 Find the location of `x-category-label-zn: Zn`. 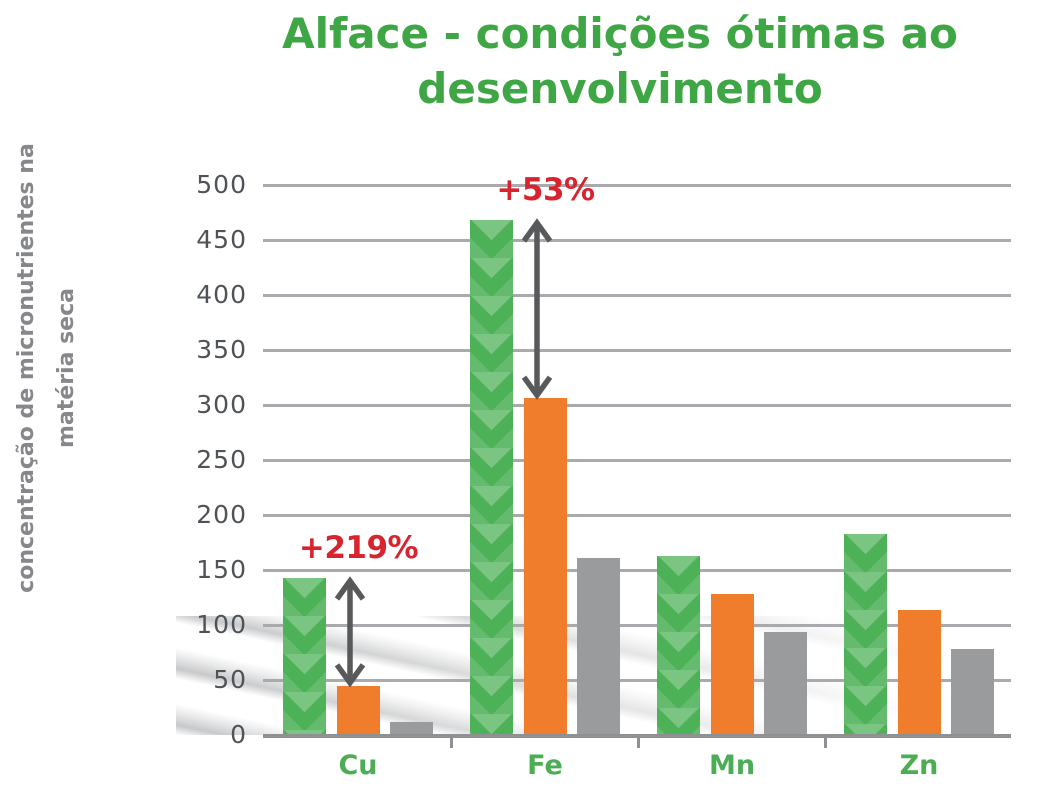

x-category-label-zn: Zn is located at coordinates (919, 765).